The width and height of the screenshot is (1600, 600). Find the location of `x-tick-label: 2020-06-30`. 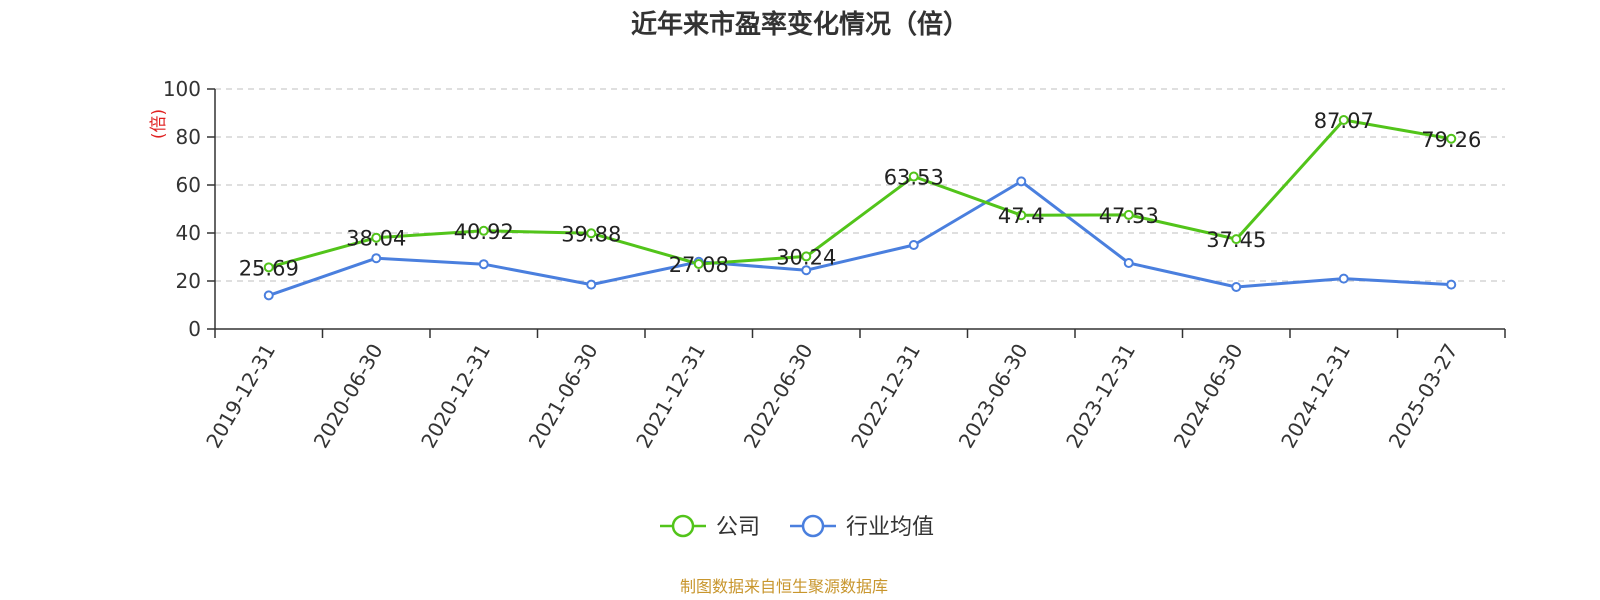

x-tick-label: 2020-06-30 is located at coordinates (348, 396).